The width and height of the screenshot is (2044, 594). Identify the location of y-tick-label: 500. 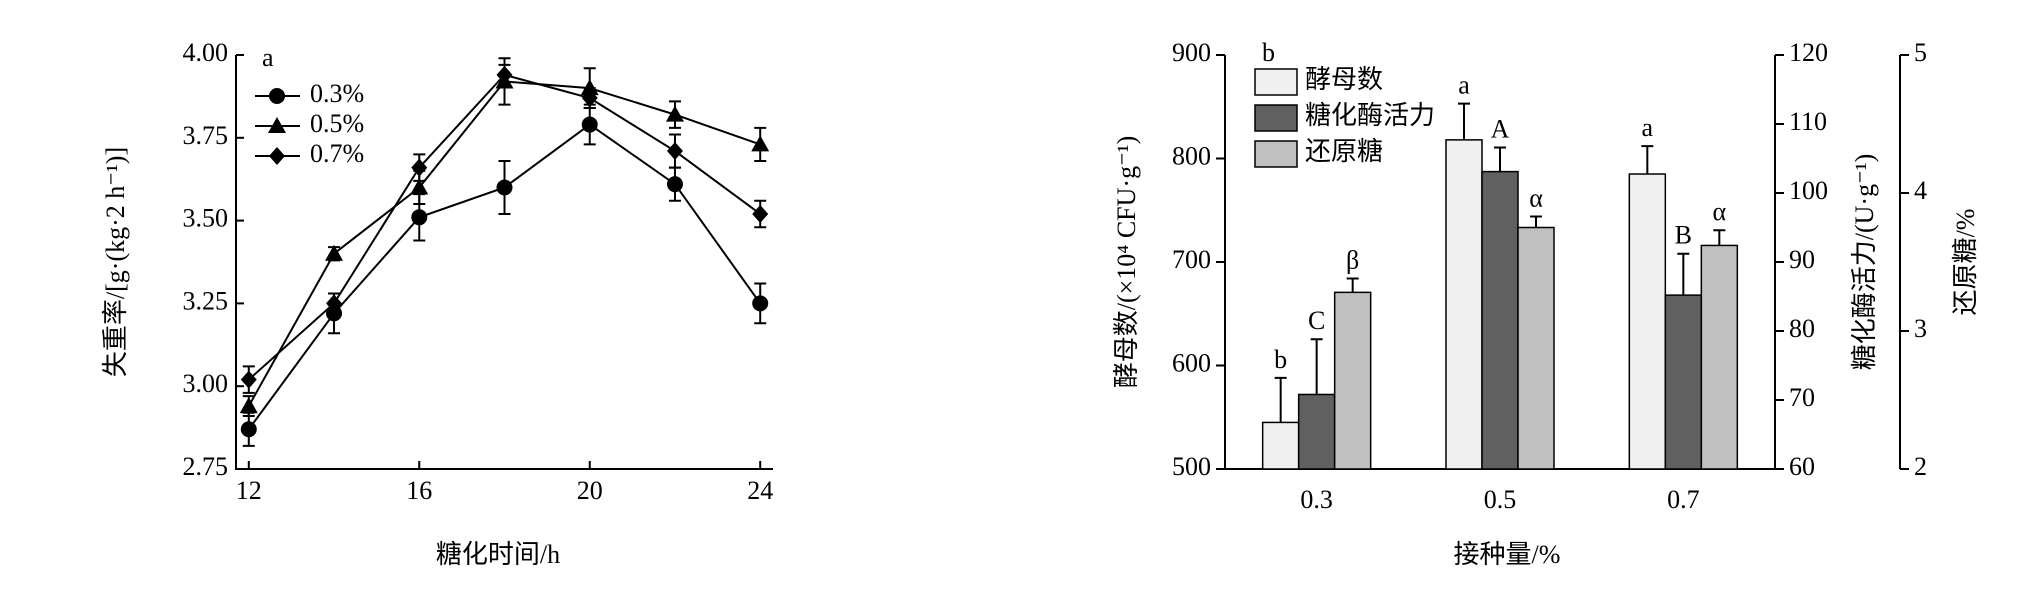
(1191, 466).